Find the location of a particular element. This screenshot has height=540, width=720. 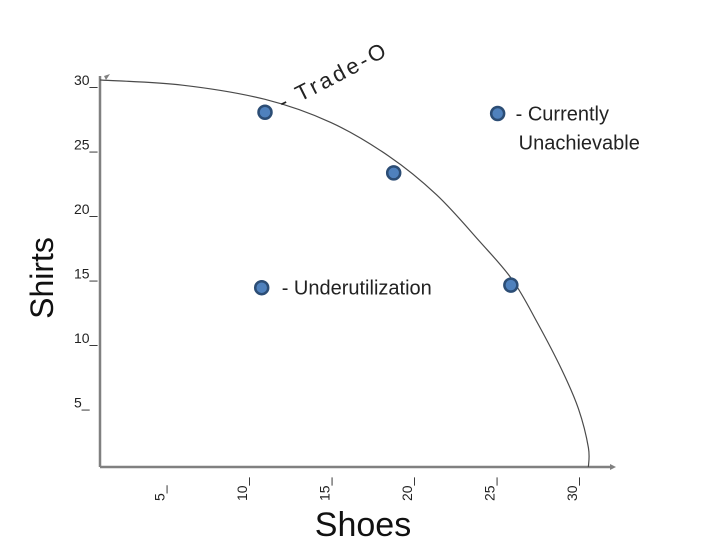

y-tick-label: 30_ is located at coordinates (86, 80).